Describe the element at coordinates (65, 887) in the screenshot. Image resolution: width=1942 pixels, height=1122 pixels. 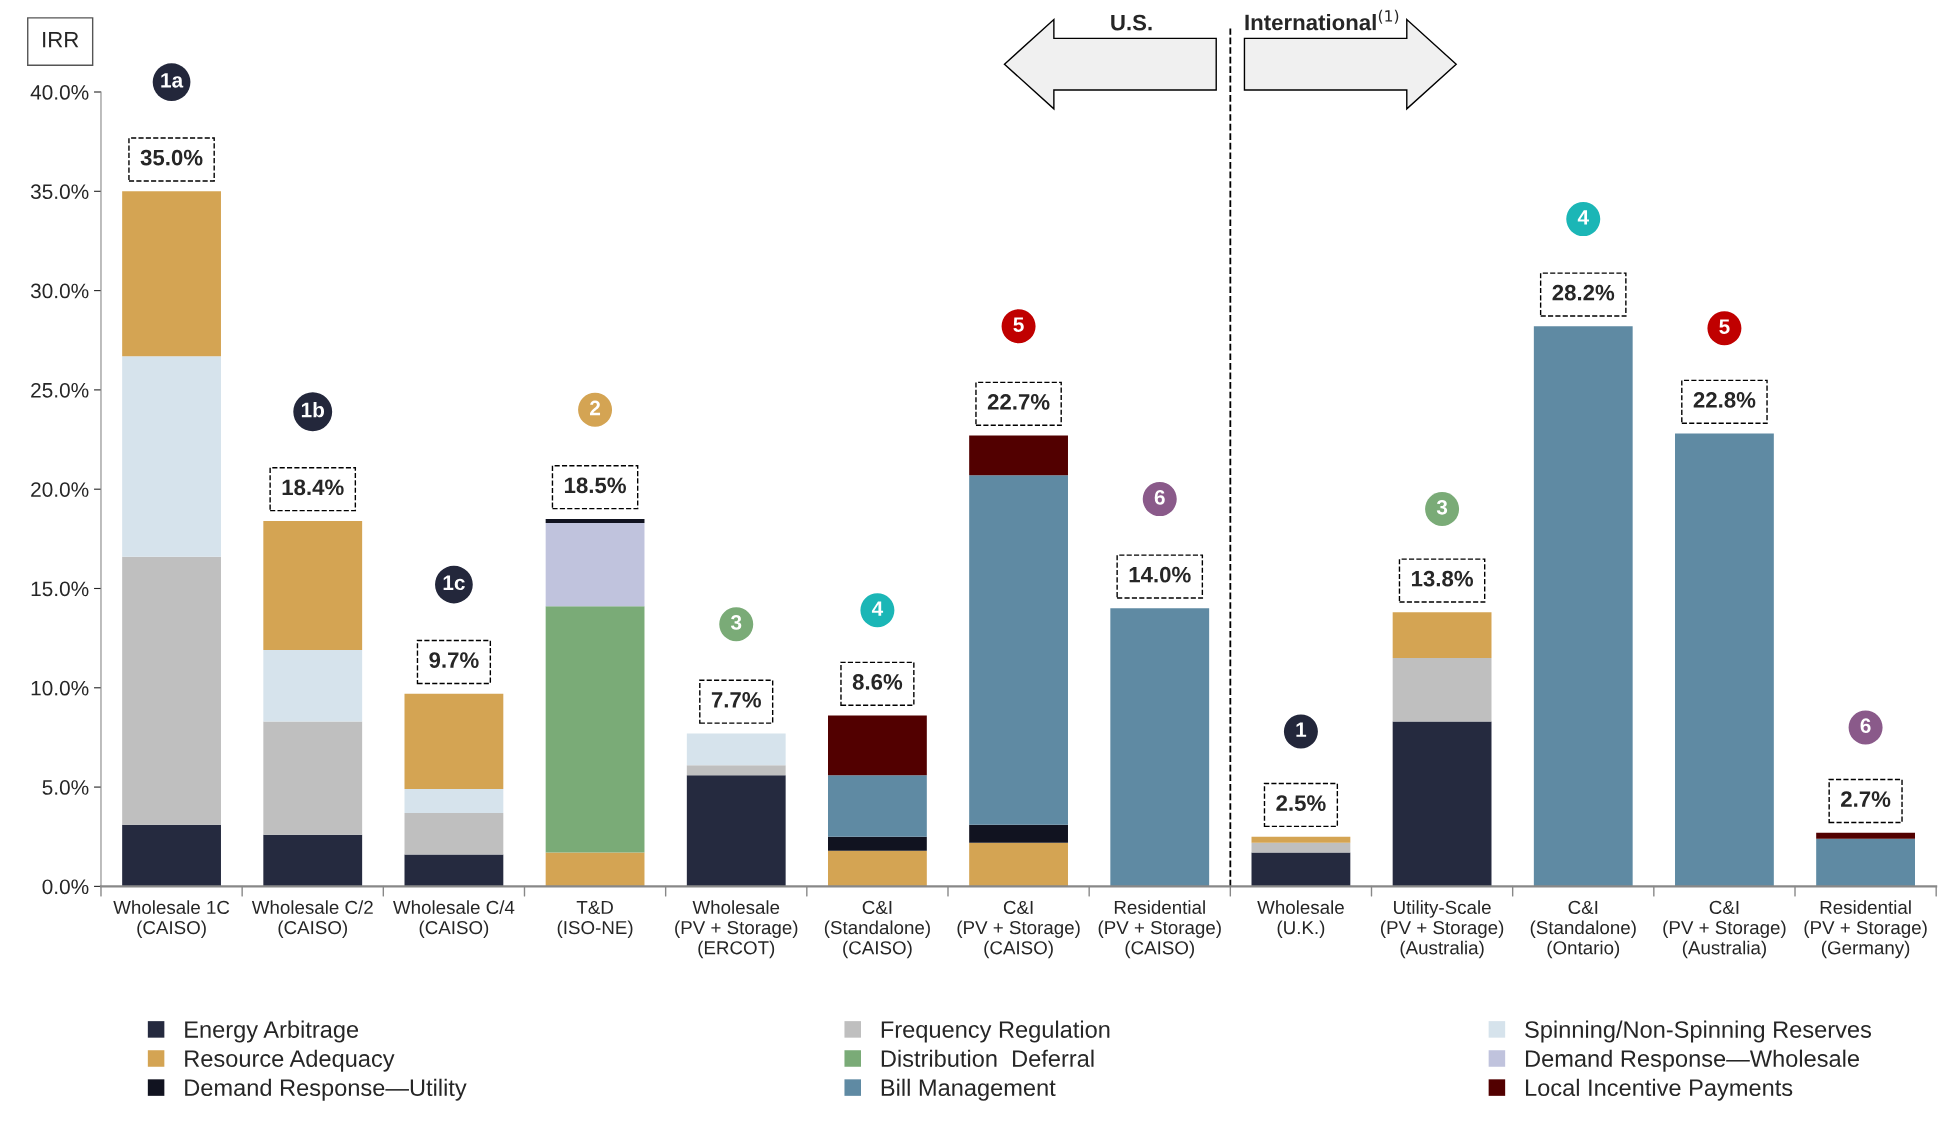
I see `y-tick-label: 0.0%` at that location.